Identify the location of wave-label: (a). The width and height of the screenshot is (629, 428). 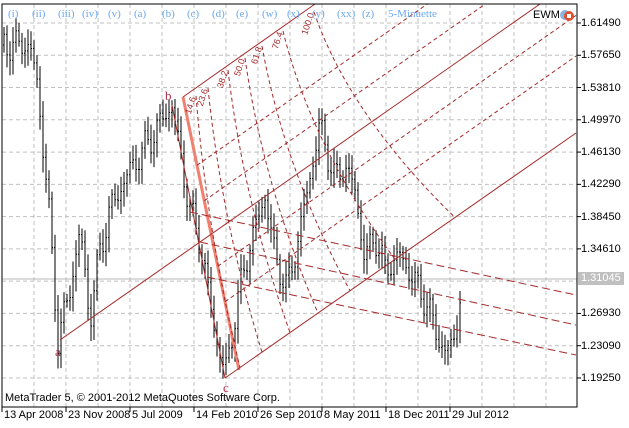
(140, 14).